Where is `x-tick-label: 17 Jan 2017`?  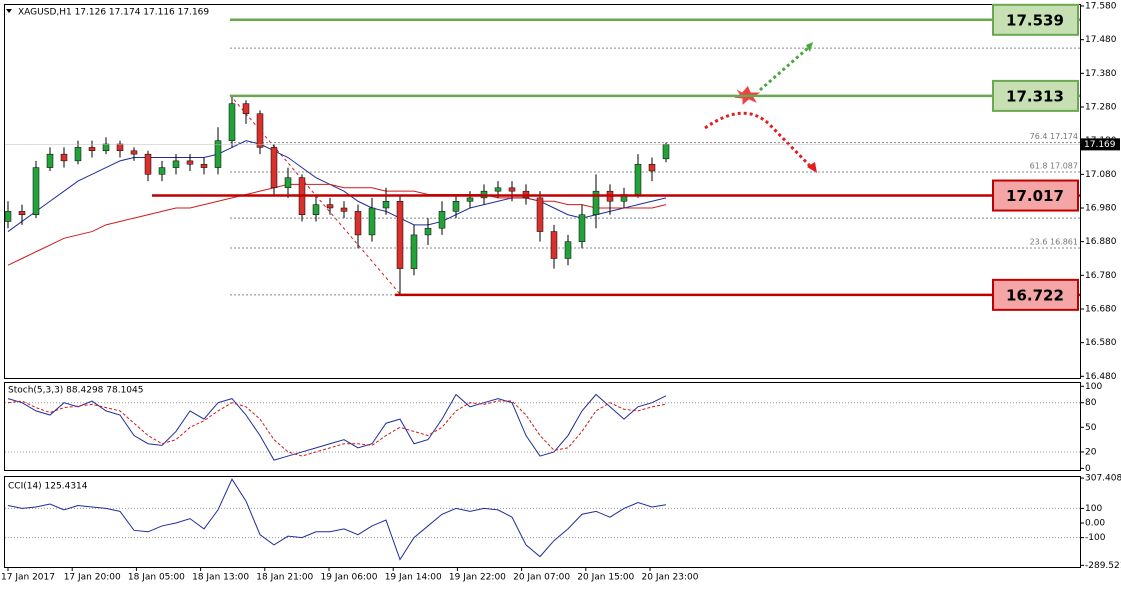 x-tick-label: 17 Jan 2017 is located at coordinates (28, 578).